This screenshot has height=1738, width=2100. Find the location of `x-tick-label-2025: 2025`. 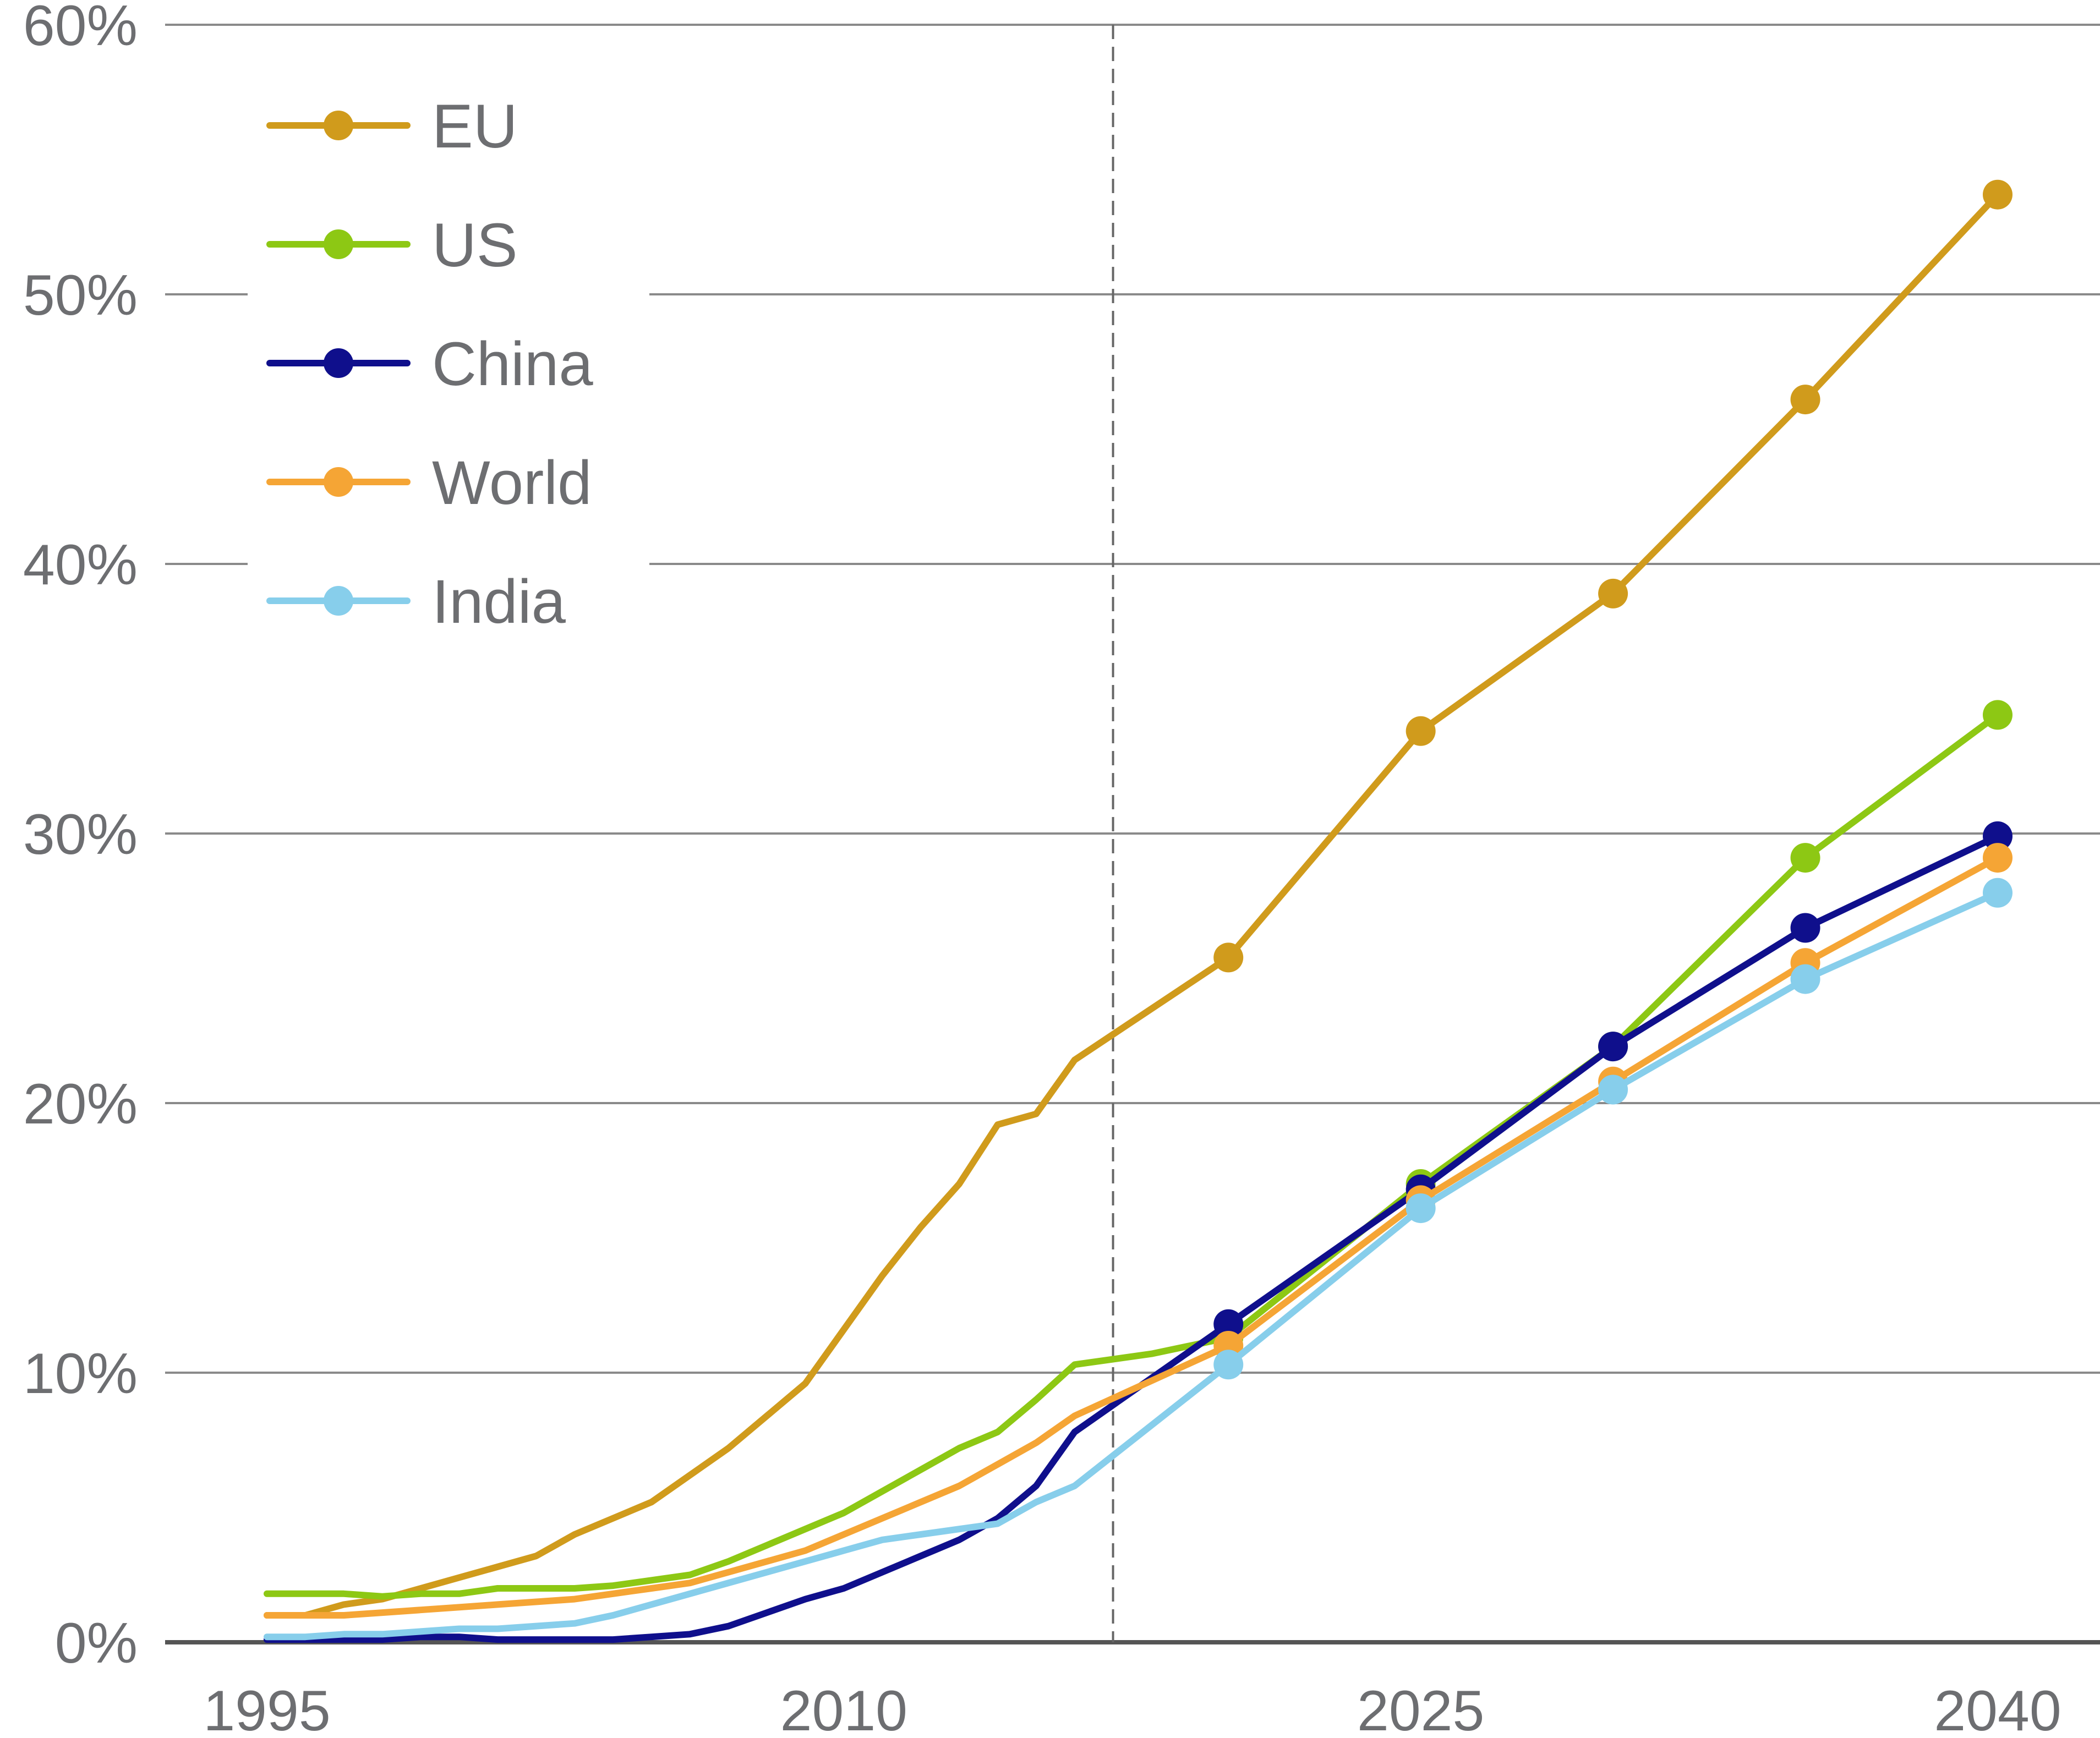

x-tick-label-2025: 2025 is located at coordinates (1420, 1709).